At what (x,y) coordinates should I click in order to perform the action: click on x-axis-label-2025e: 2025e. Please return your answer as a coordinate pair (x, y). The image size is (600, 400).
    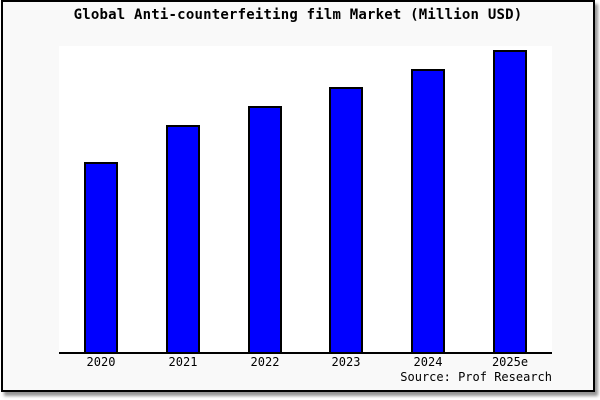
    Looking at the image, I should click on (510, 362).